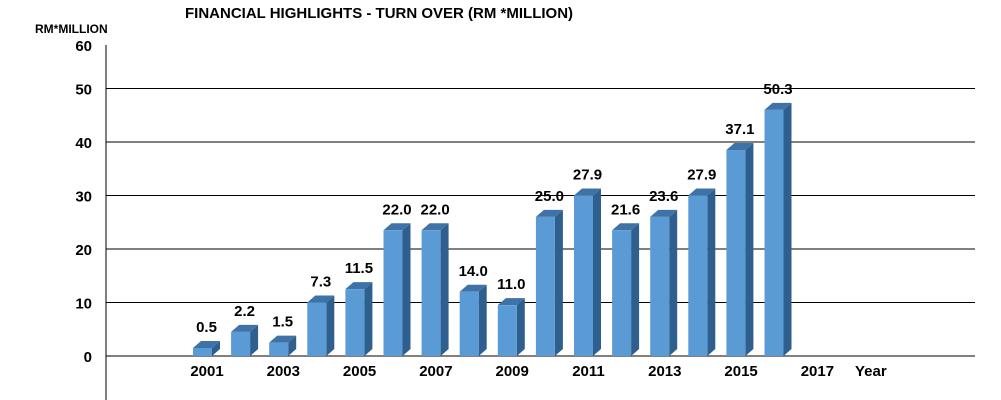  Describe the element at coordinates (359, 268) in the screenshot. I see `data-label-2005: 11.5` at that location.